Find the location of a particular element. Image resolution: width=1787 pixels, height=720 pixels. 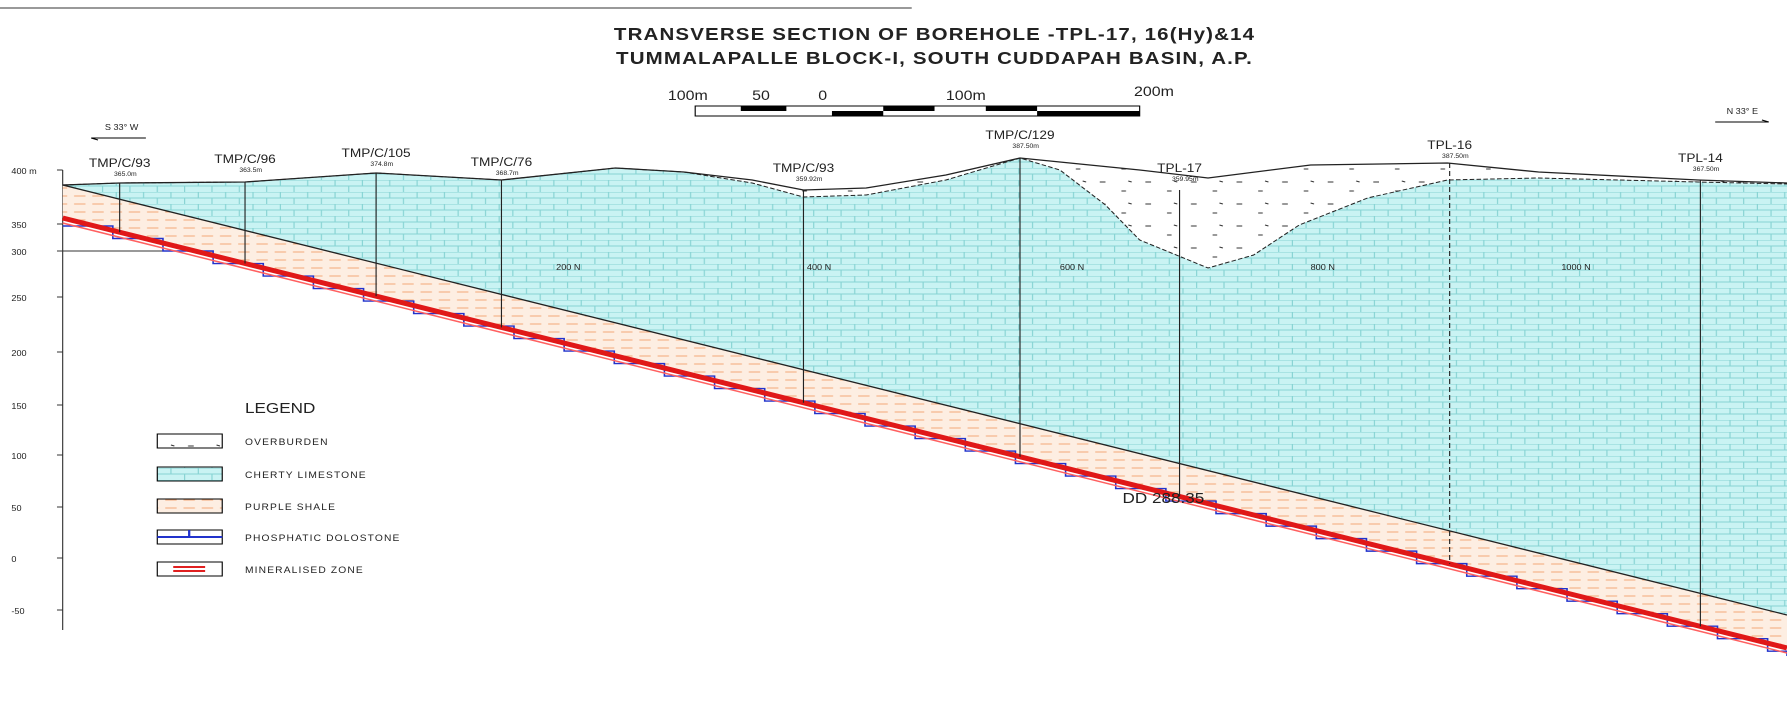

distance-label: 1000 N is located at coordinates (1575, 267).